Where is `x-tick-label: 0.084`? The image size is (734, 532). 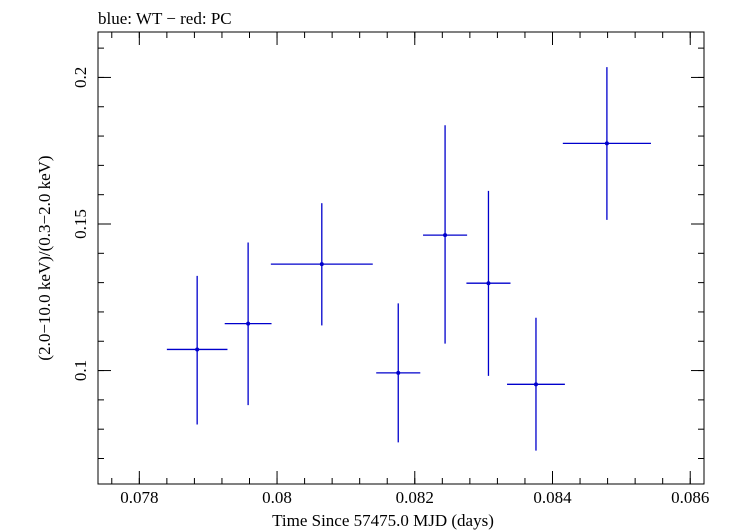
x-tick-label: 0.084 is located at coordinates (552, 497).